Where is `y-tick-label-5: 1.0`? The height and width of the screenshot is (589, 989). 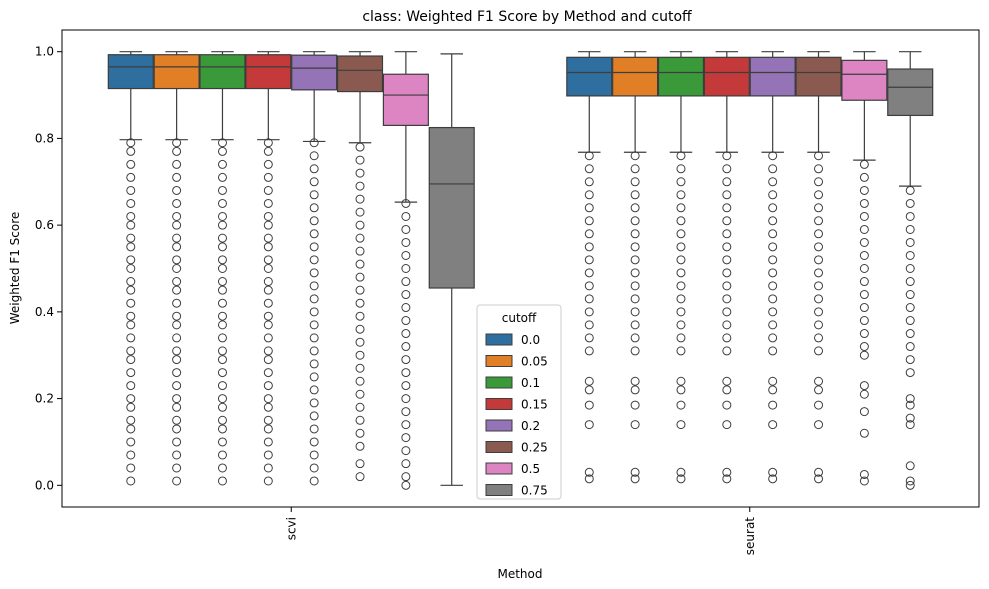 y-tick-label-5: 1.0 is located at coordinates (44, 52).